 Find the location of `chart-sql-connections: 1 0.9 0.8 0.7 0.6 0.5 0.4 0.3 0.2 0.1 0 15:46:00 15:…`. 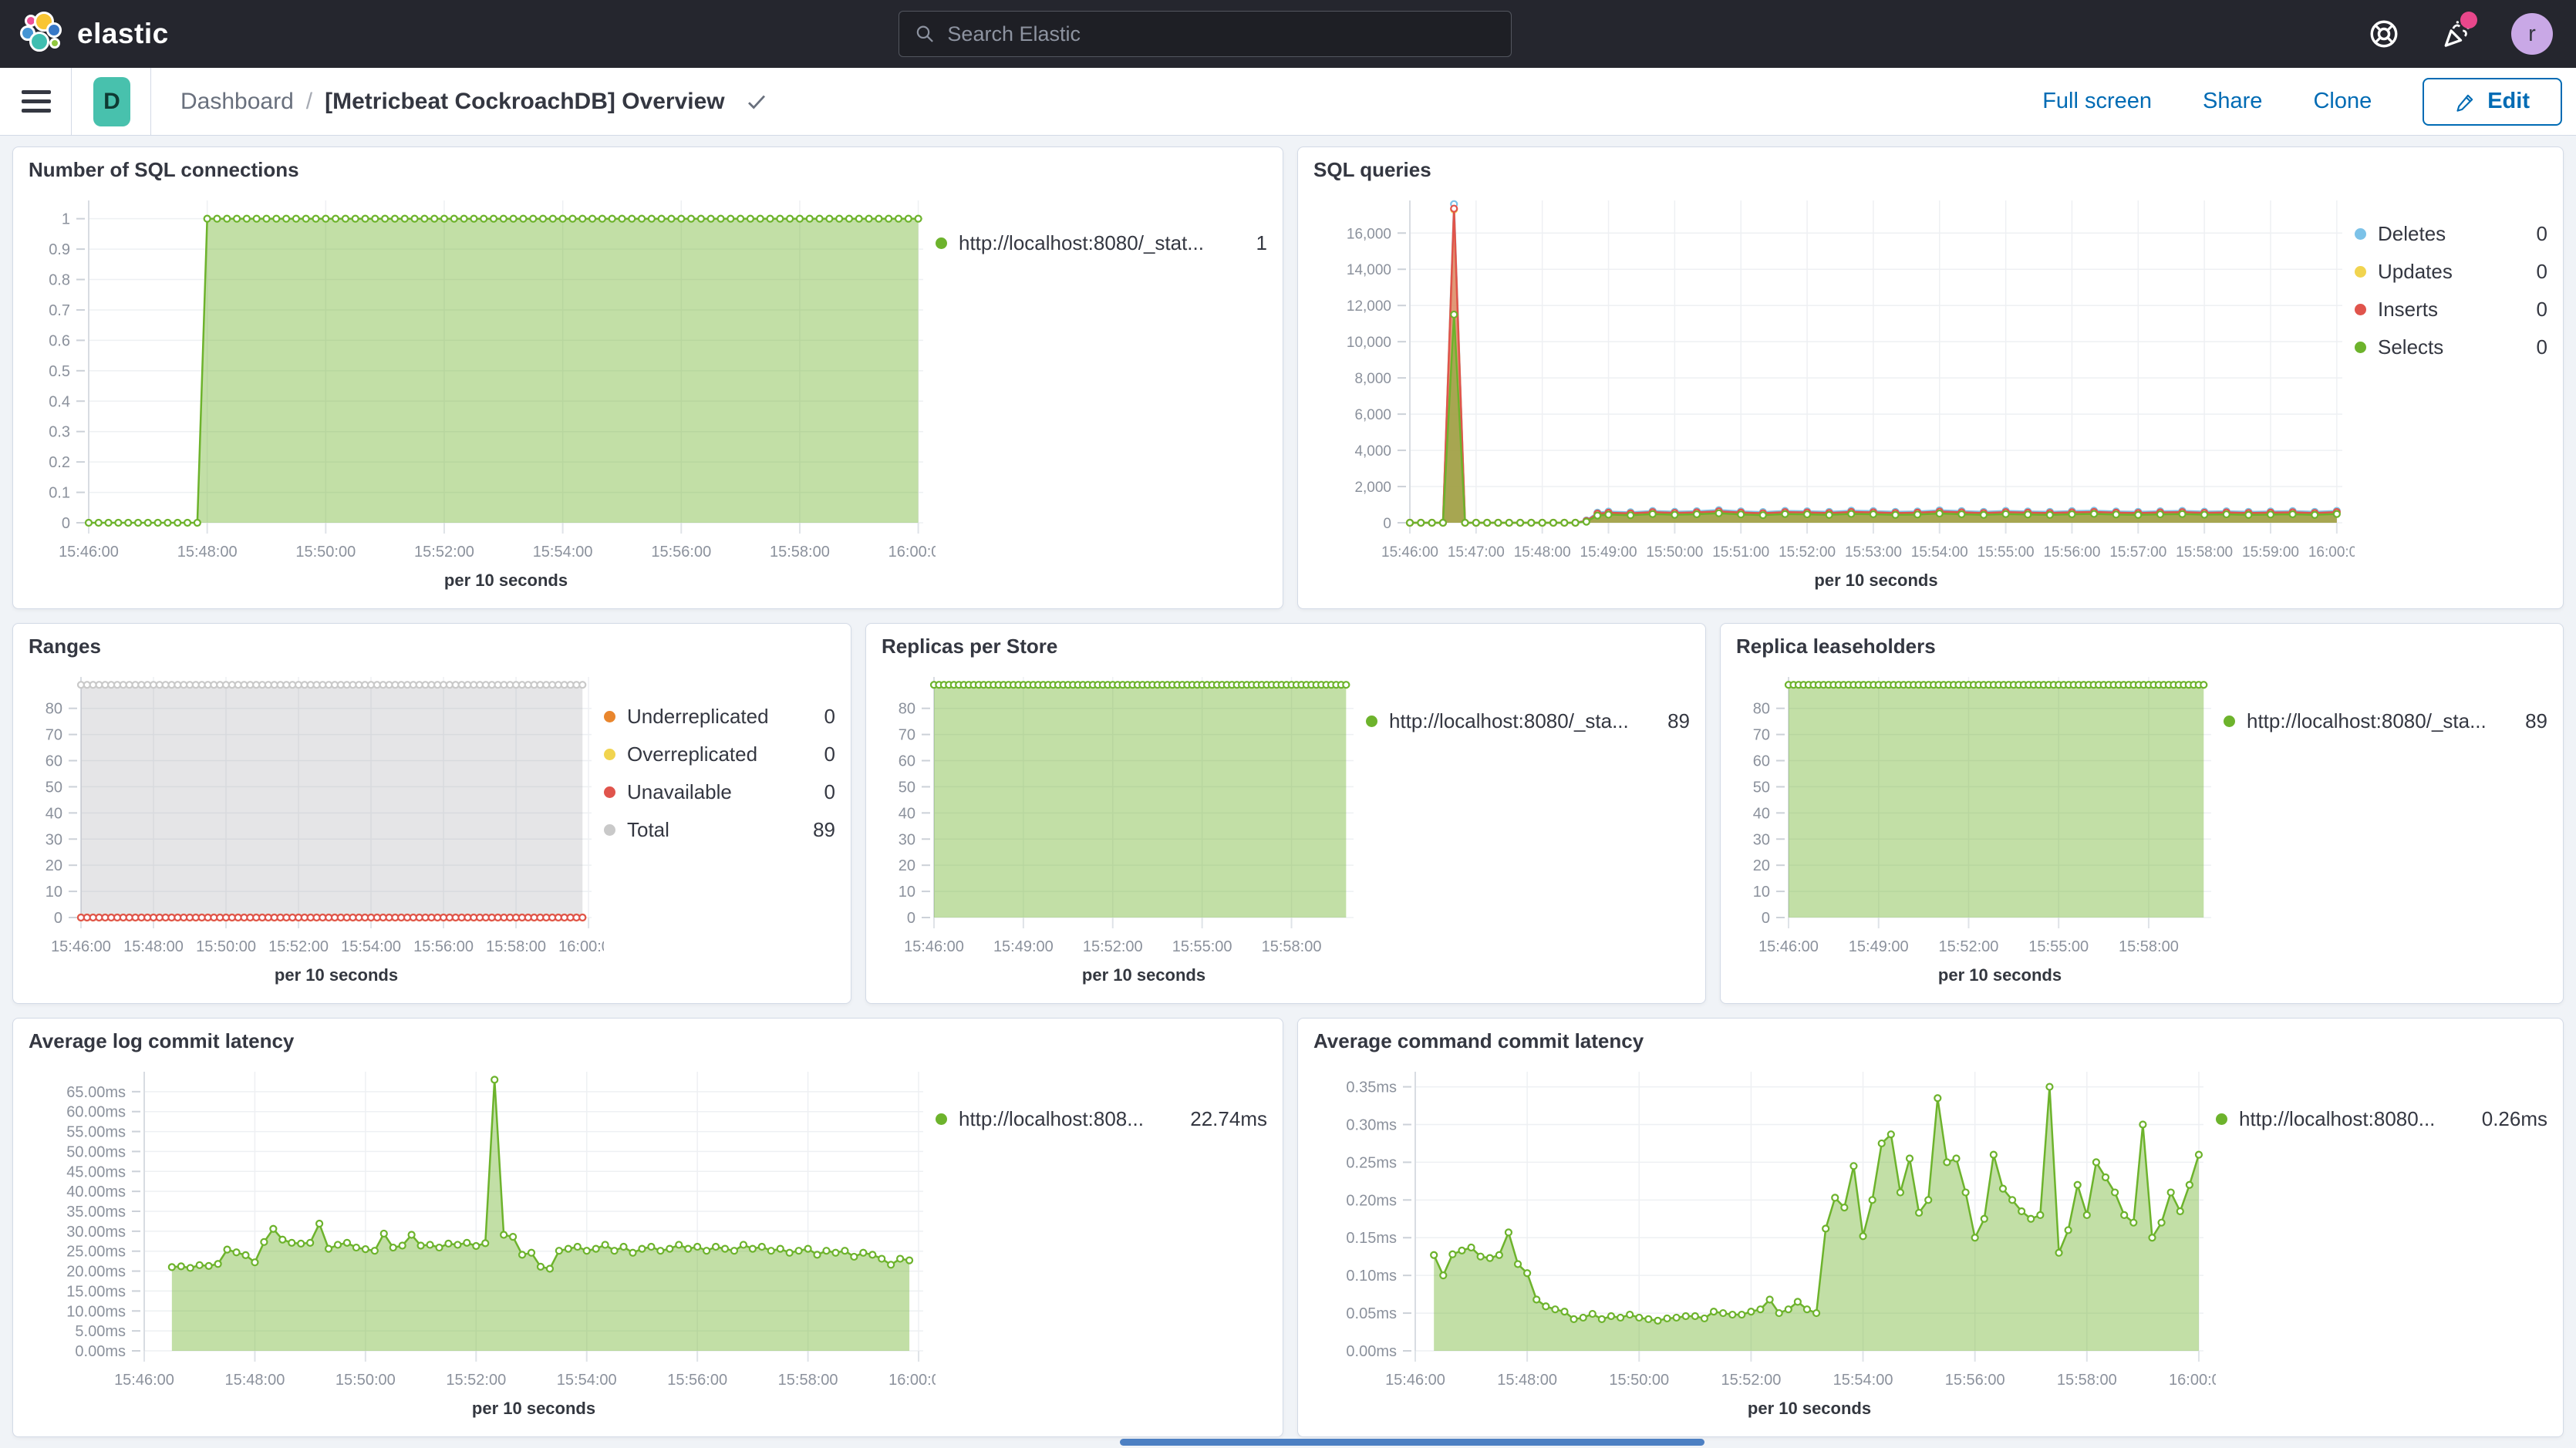

chart-sql-connections: 1 0.9 0.8 0.7 0.6 0.5 0.4 0.3 0.2 0.1 0 15:46:00 15:… is located at coordinates (492, 395).